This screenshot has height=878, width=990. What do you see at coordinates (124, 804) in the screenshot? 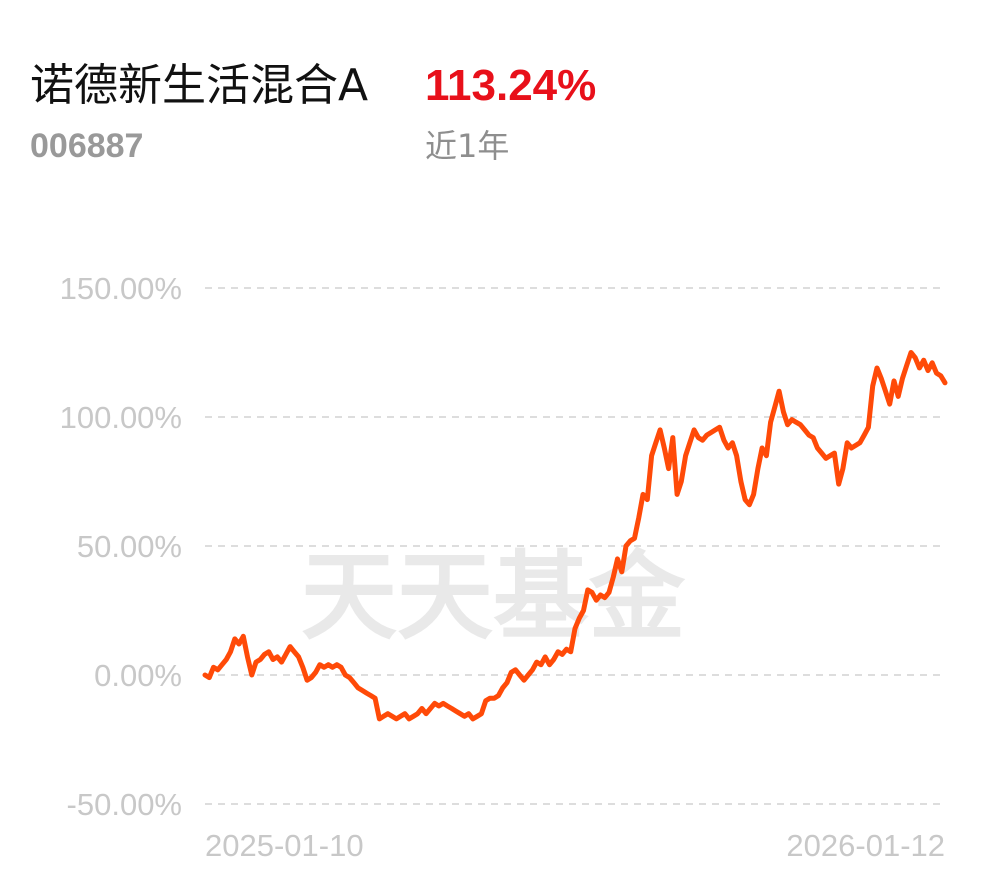
I see `y-tick-label: -50.00%` at bounding box center [124, 804].